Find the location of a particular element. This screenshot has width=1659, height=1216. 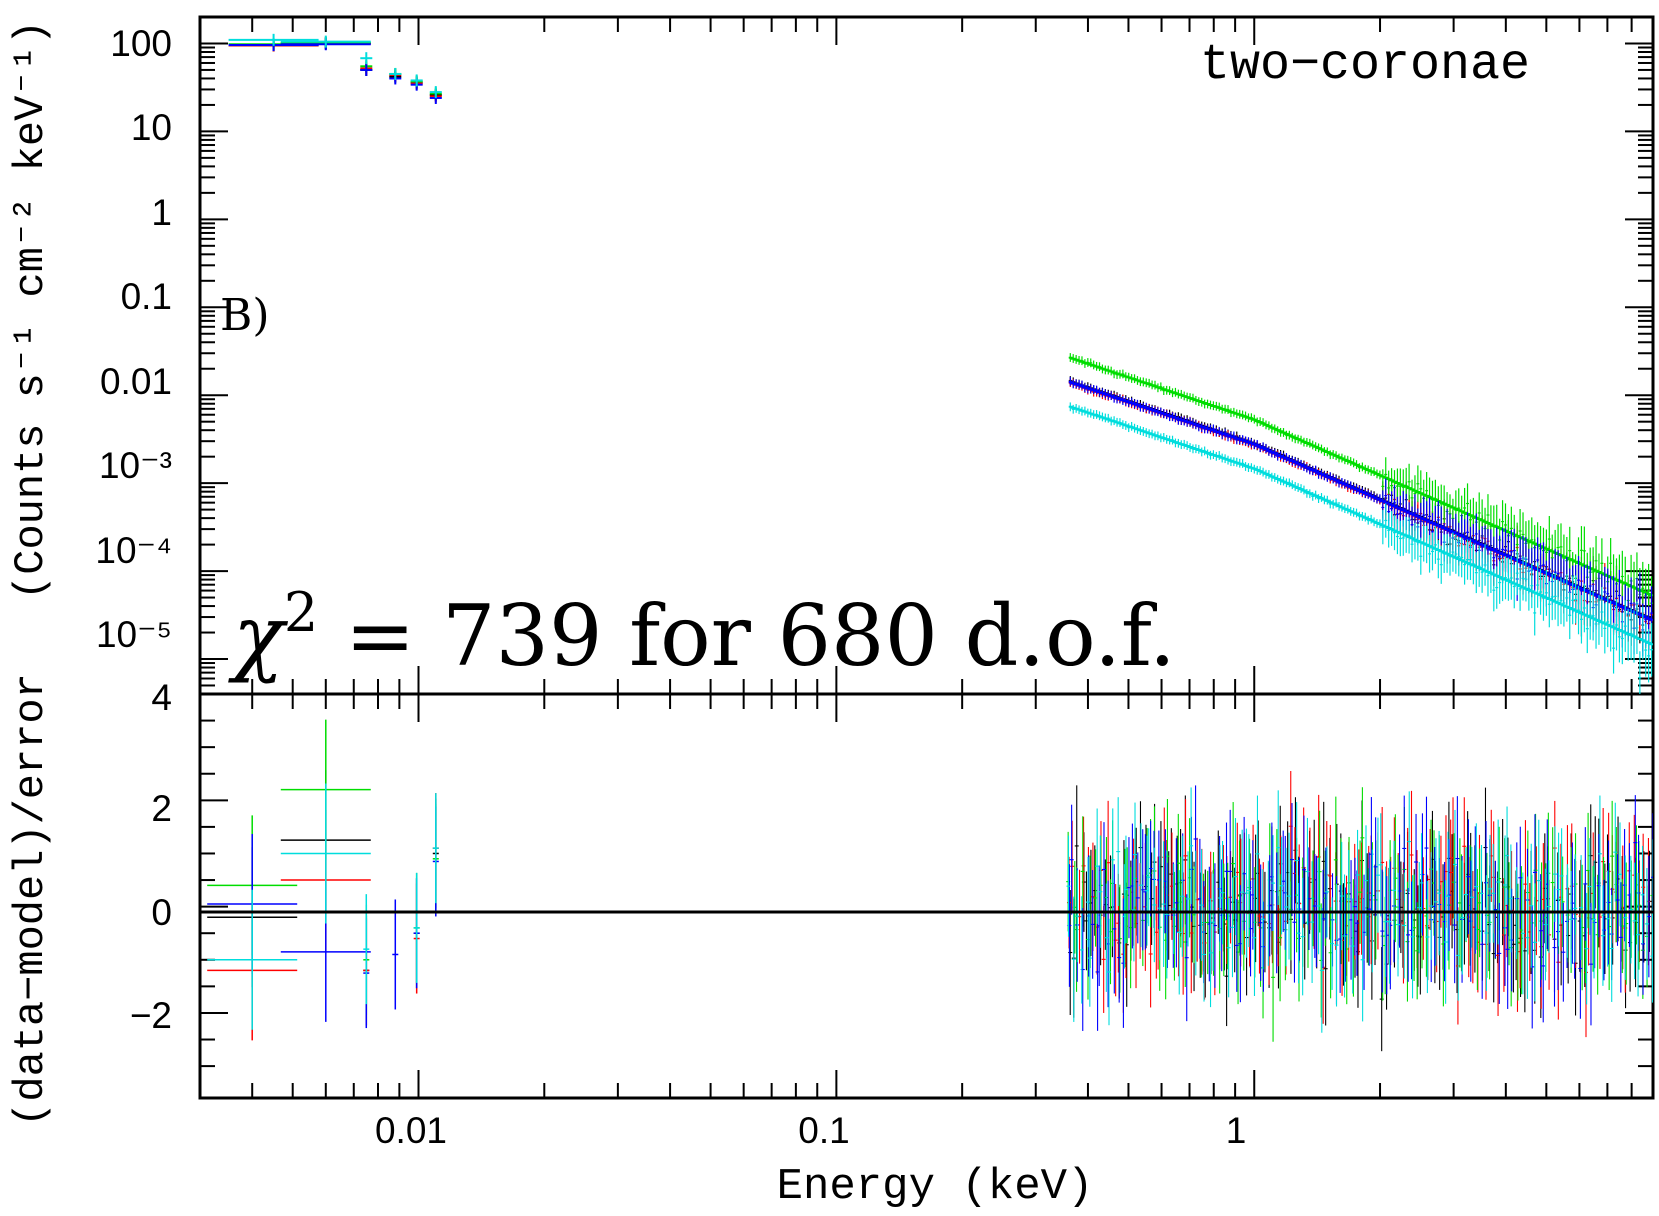

res-y-tick-label-0: 0 is located at coordinates (161, 912).